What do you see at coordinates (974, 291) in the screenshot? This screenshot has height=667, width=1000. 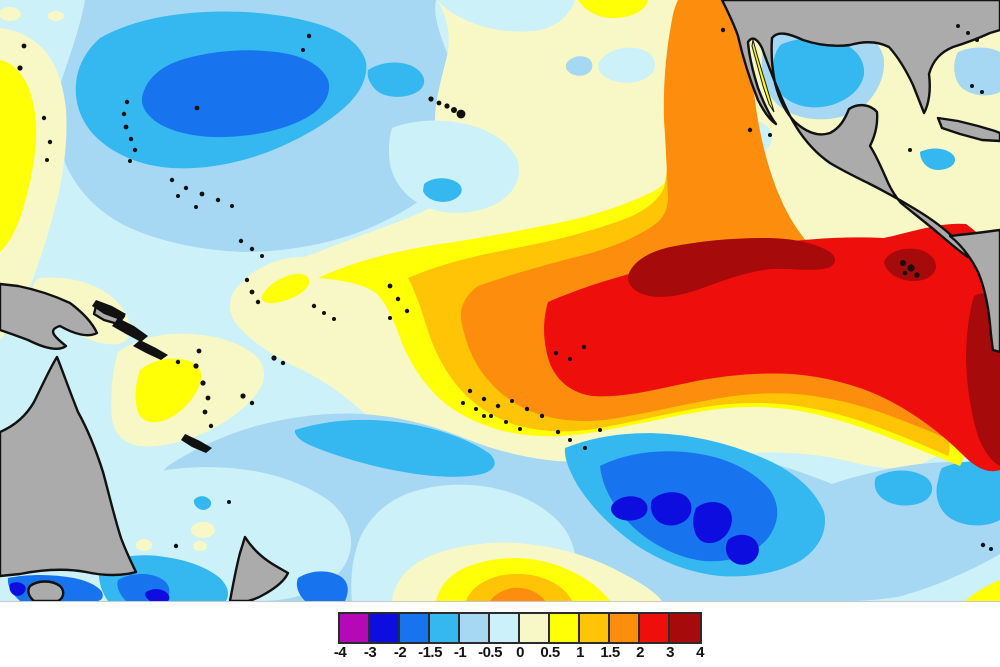 I see `land-south-america` at bounding box center [974, 291].